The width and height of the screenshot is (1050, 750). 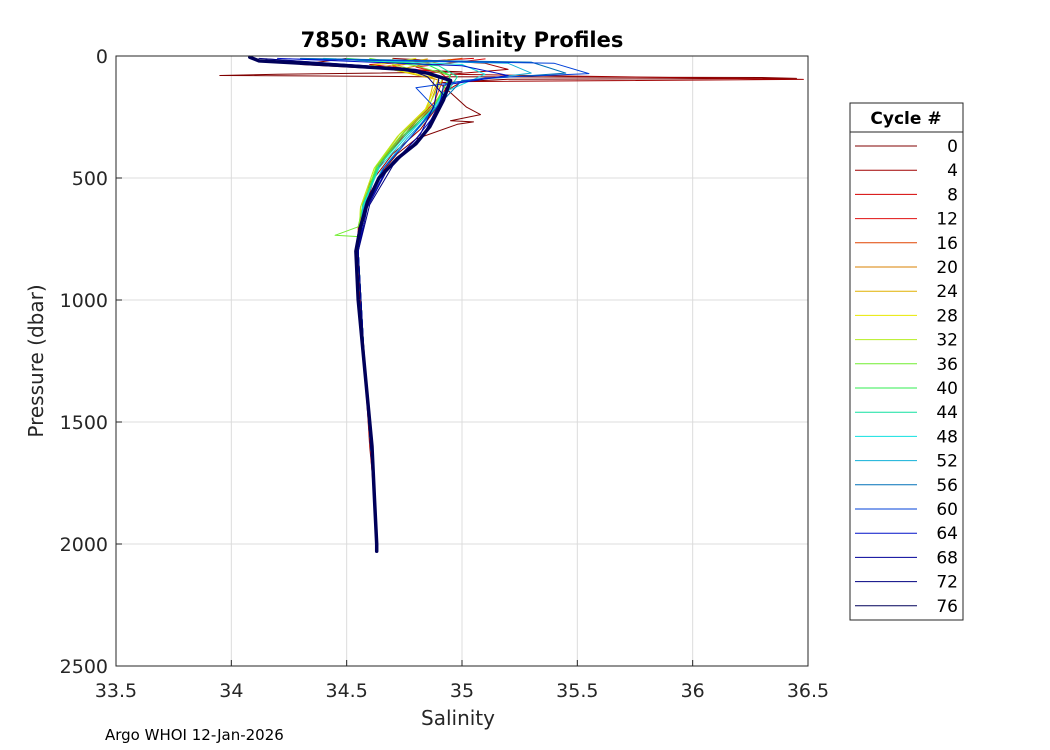 What do you see at coordinates (947, 486) in the screenshot?
I see `legend-label-56: 56` at bounding box center [947, 486].